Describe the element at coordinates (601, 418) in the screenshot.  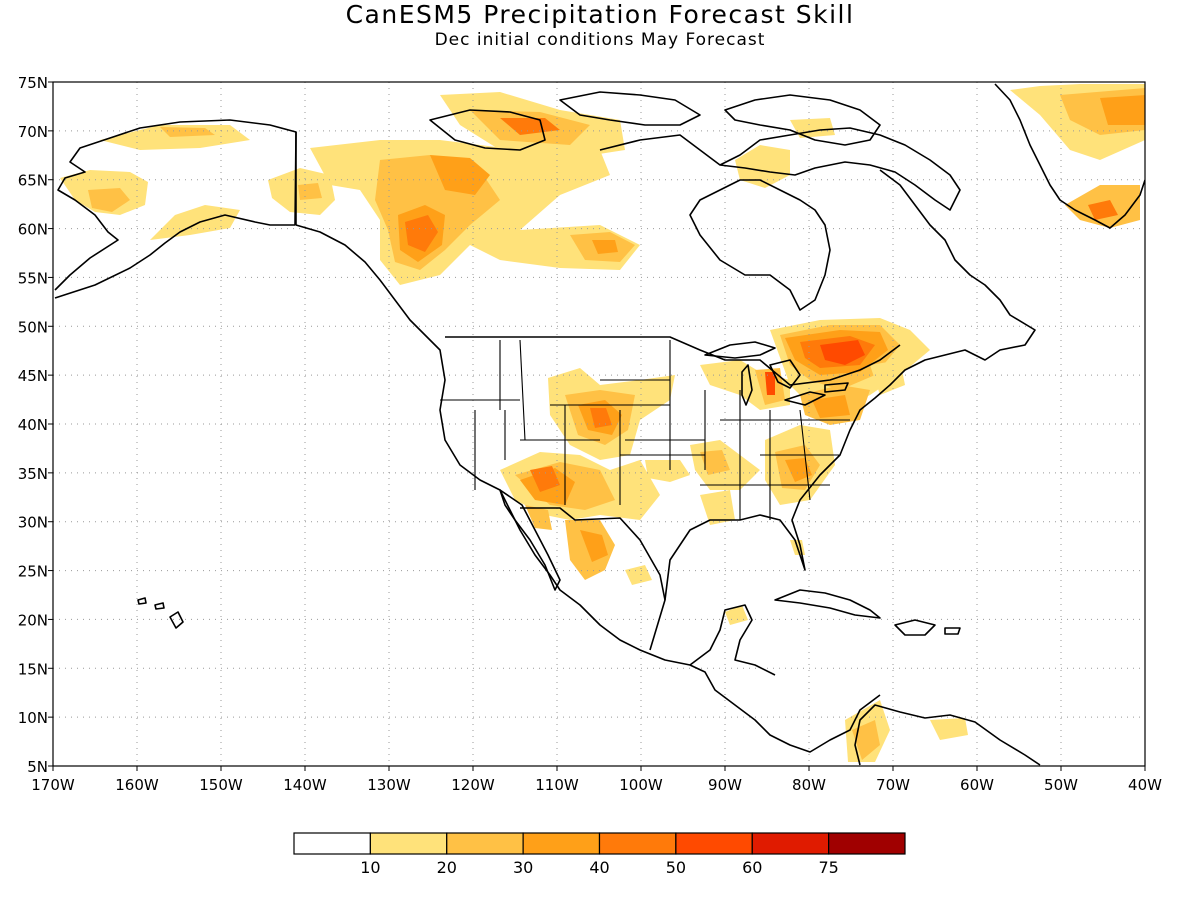
I see `skill-region-colorado-peak` at that location.